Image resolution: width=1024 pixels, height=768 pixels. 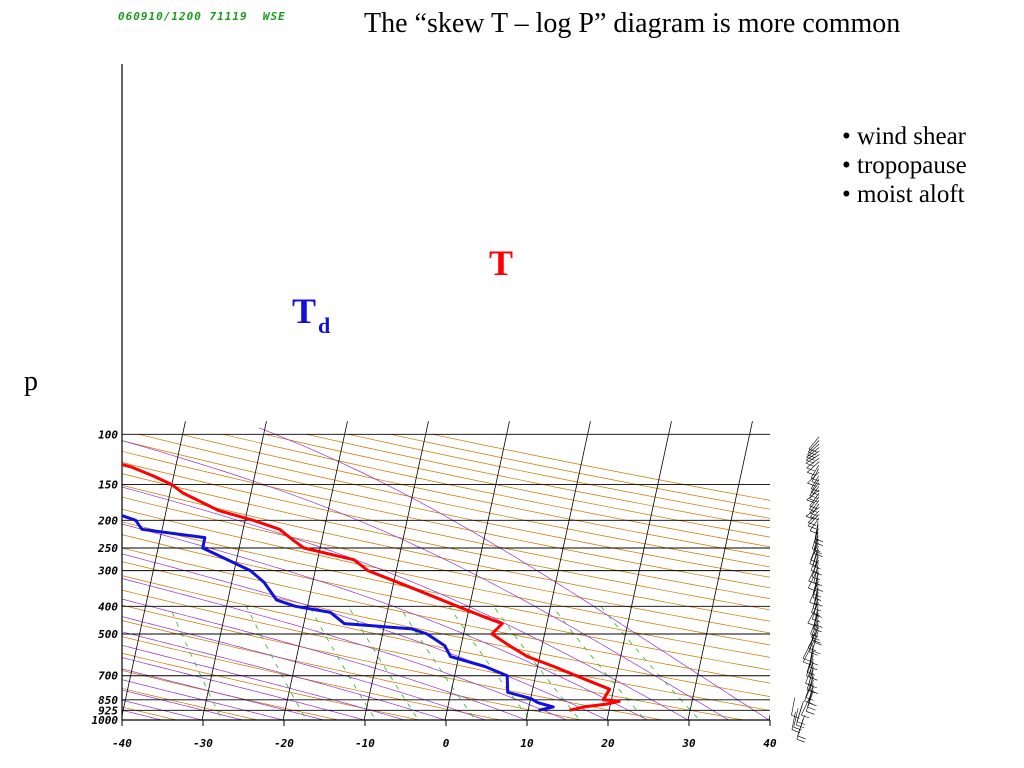 I want to click on pressure-tick-label: 925, so click(x=108, y=710).